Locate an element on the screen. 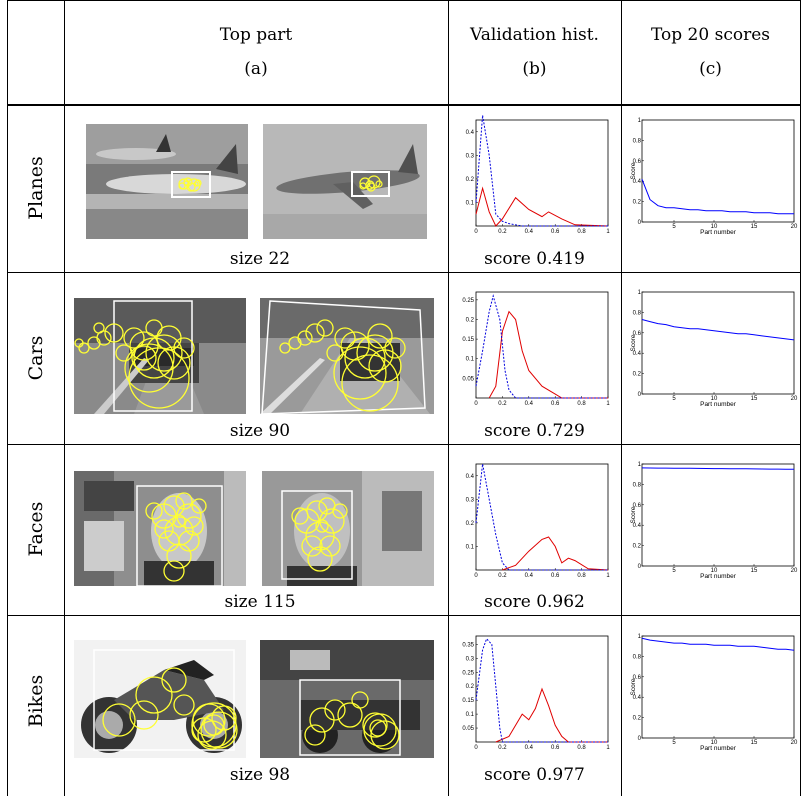  size-caption-bikes: size 98 is located at coordinates (260, 775).